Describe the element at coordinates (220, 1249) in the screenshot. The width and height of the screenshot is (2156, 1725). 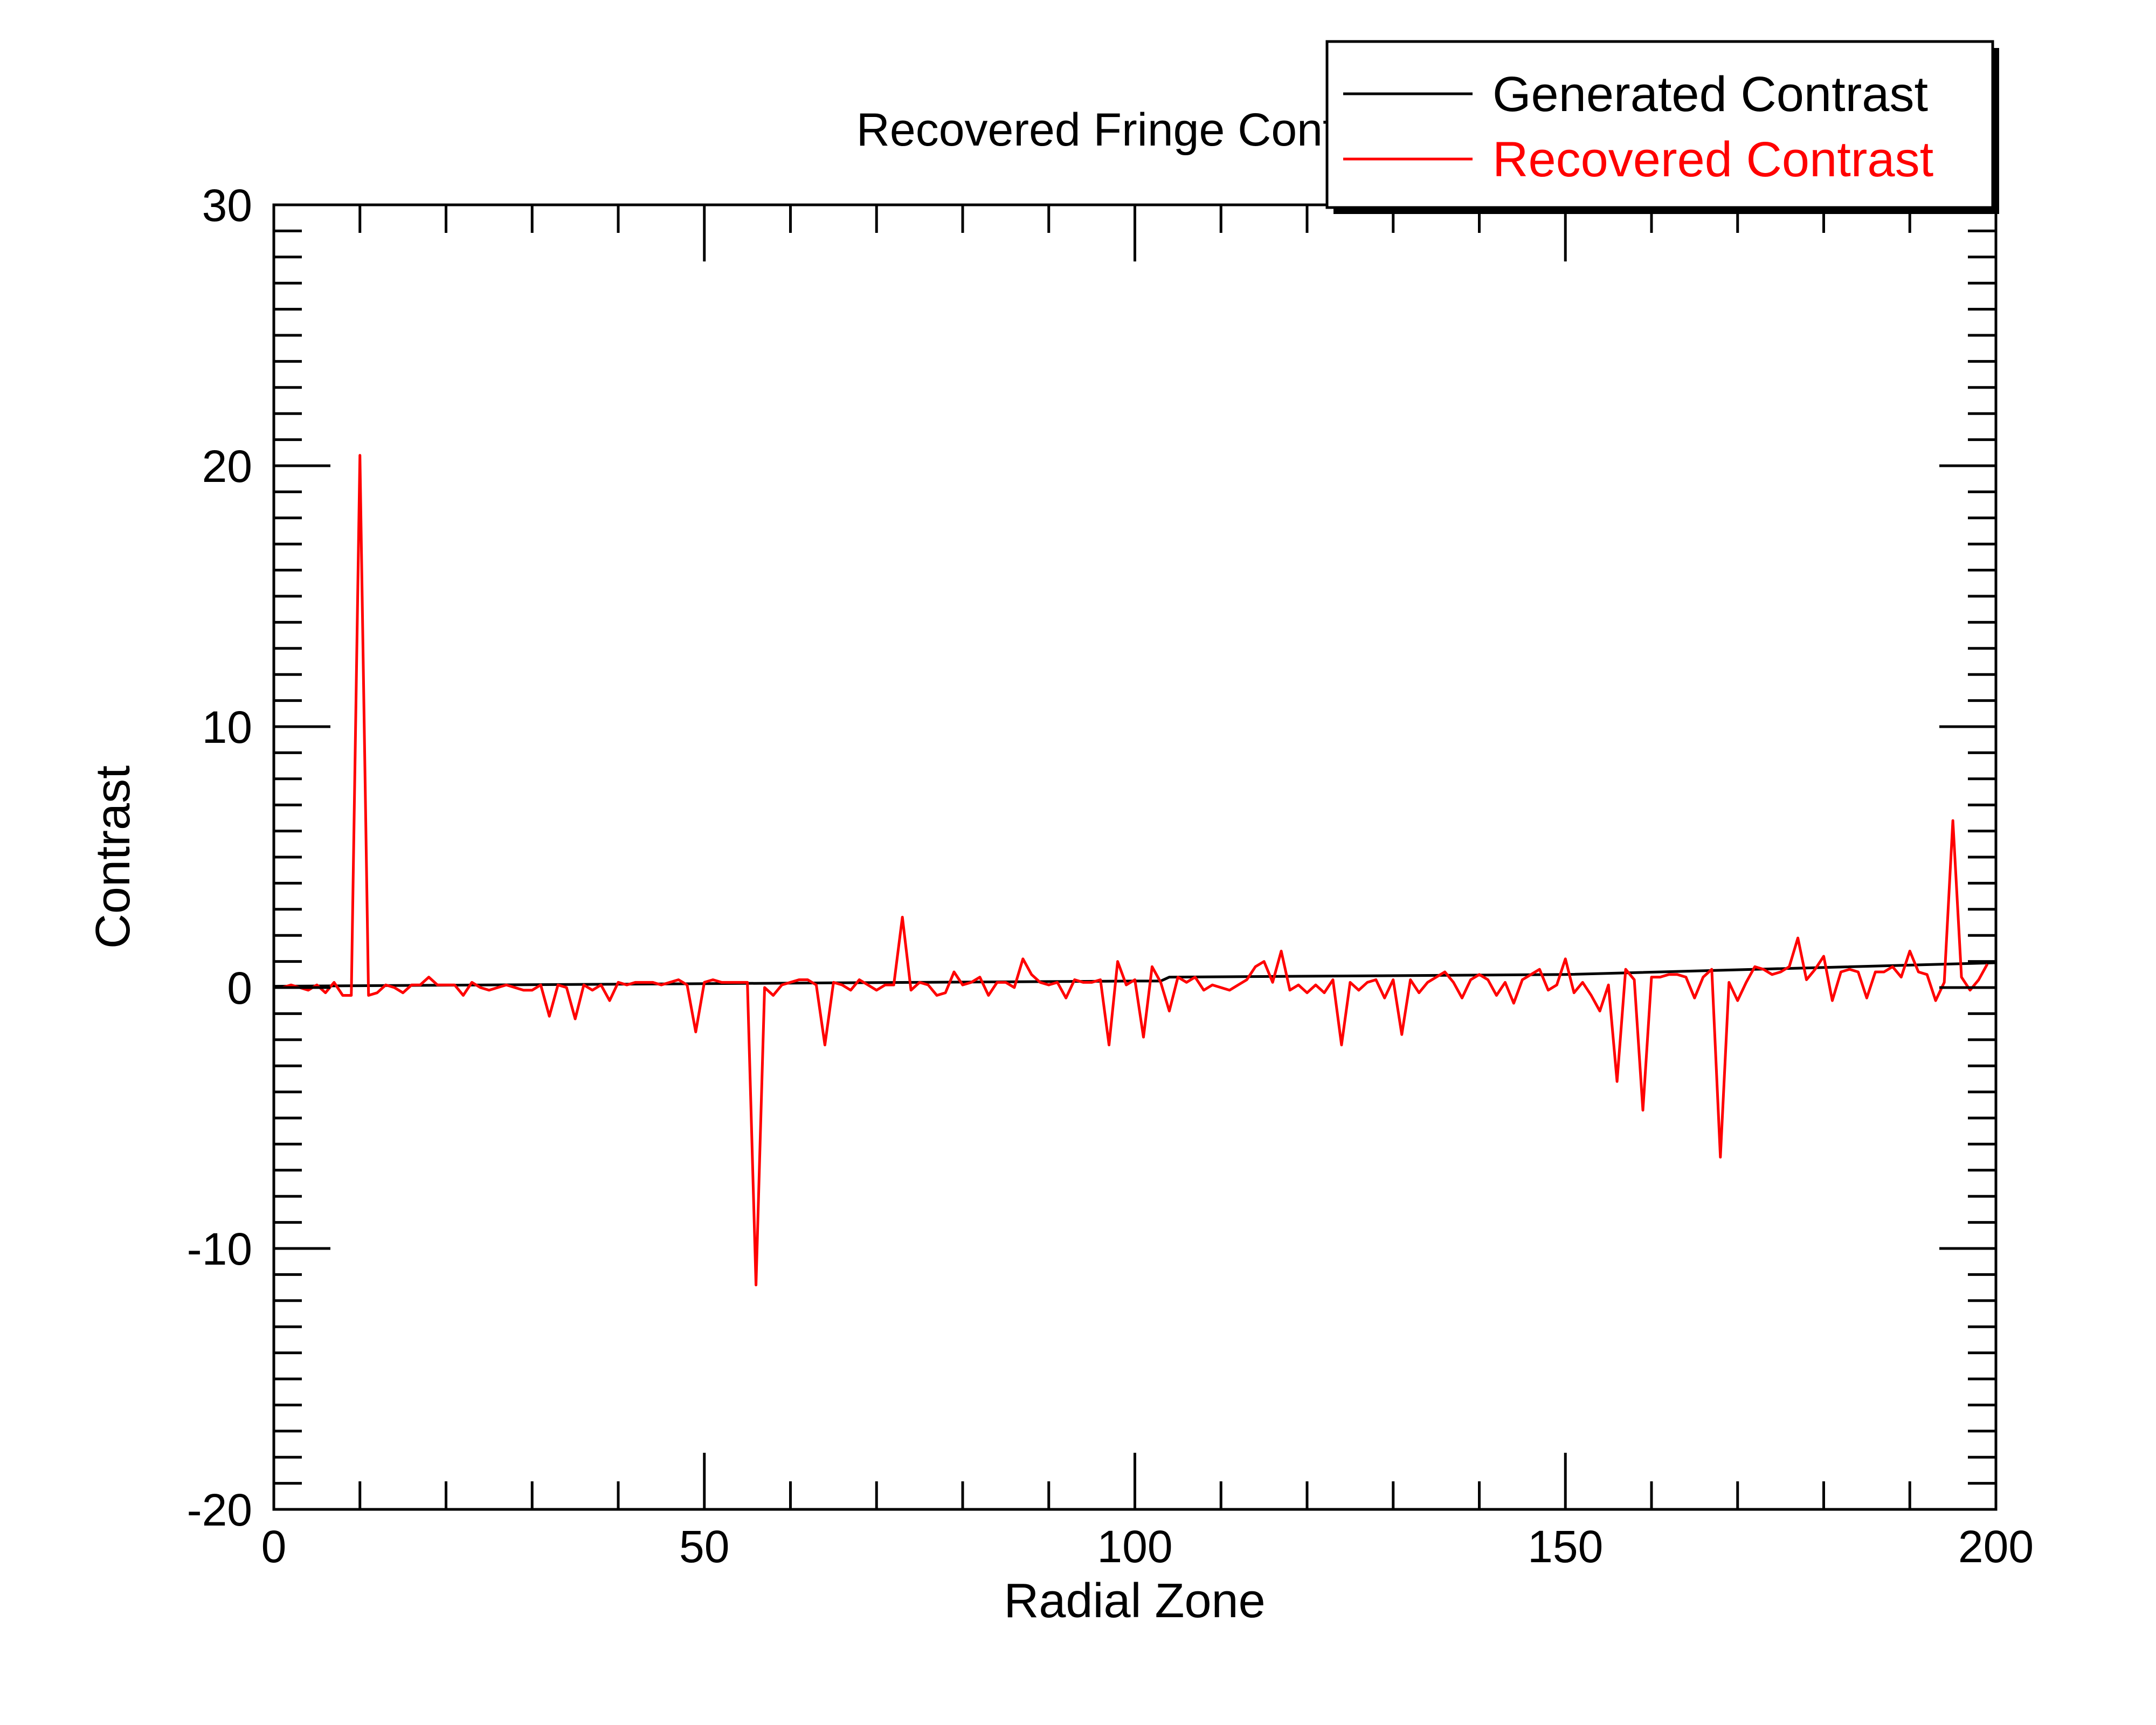
I see `y-tick-label: -10` at that location.